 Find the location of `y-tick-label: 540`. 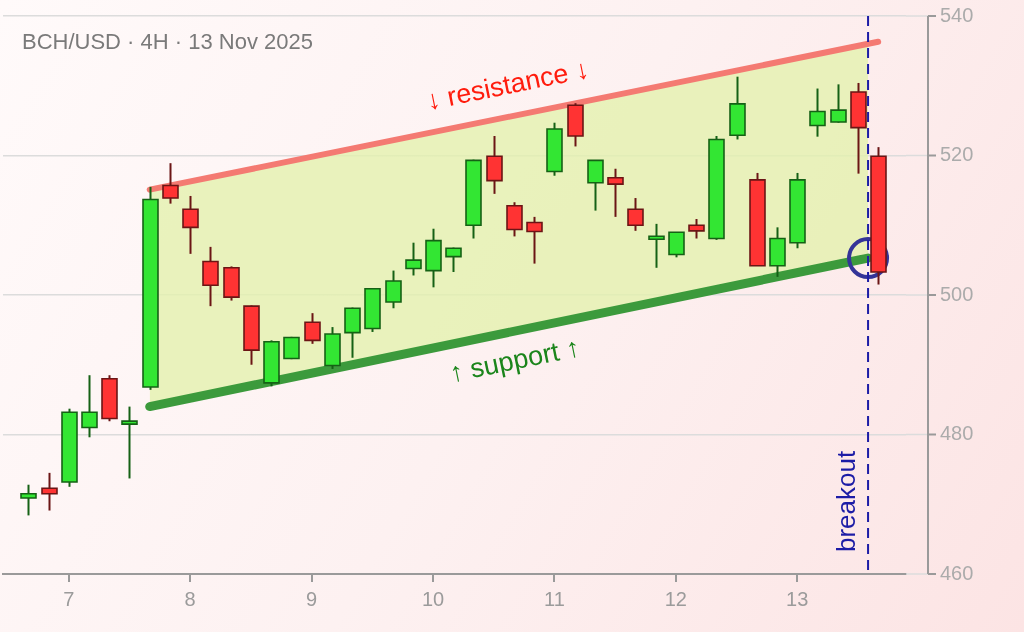

y-tick-label: 540 is located at coordinates (957, 14).